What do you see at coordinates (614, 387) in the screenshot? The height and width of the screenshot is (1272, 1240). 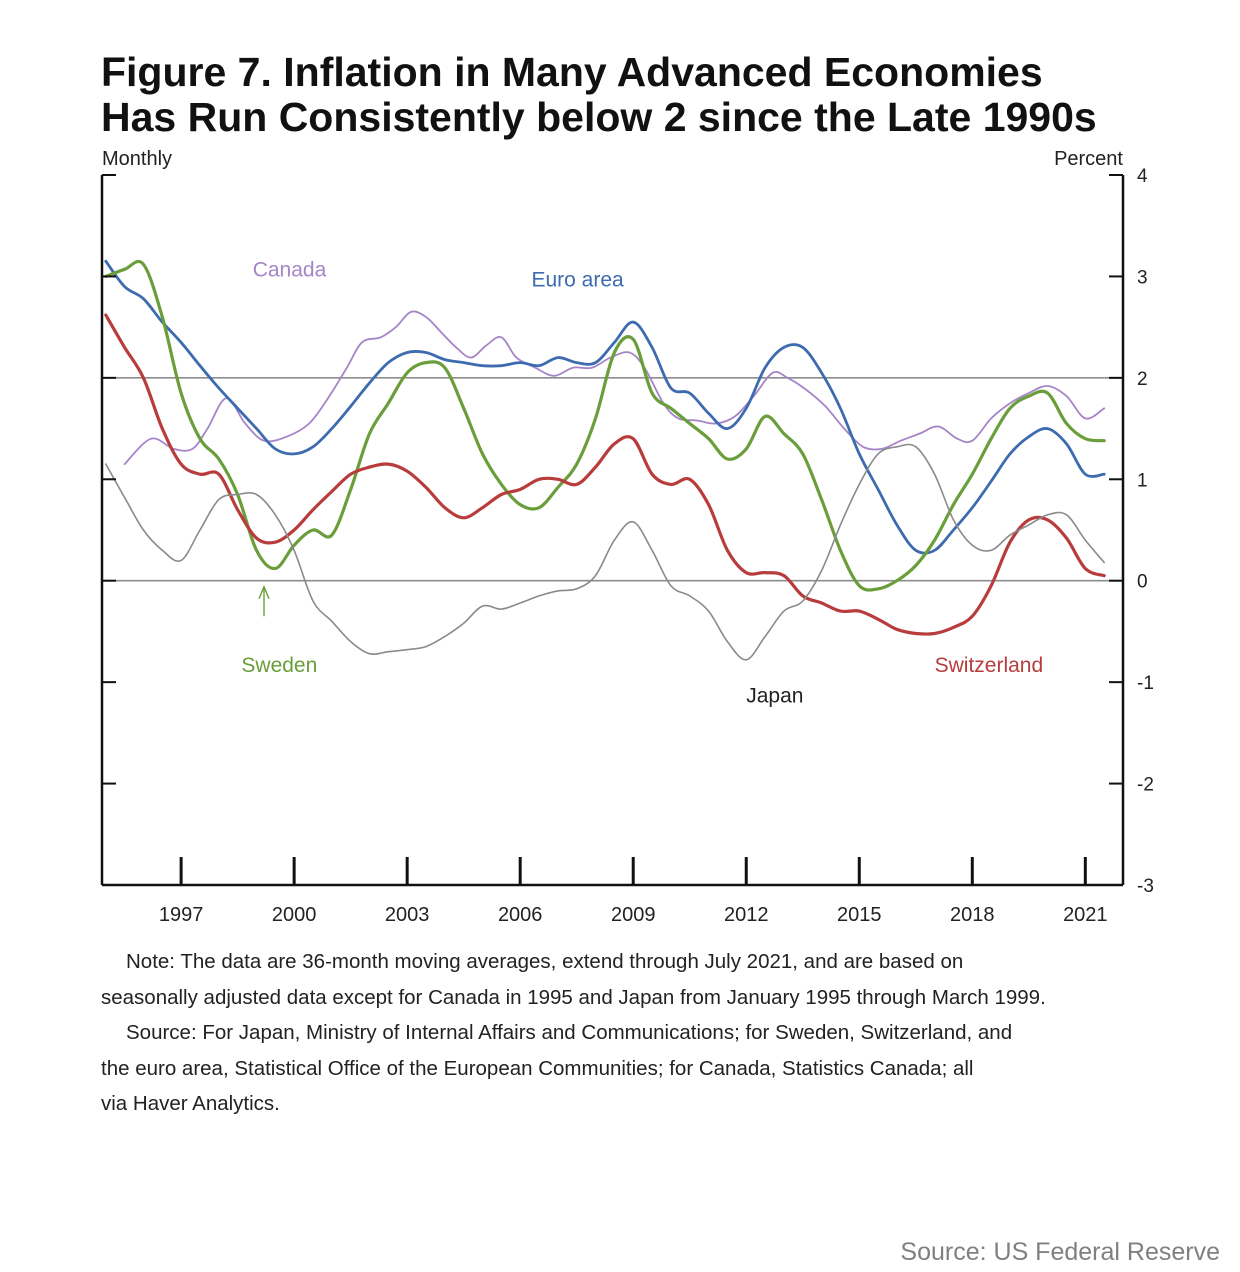 I see `series-line-canada` at bounding box center [614, 387].